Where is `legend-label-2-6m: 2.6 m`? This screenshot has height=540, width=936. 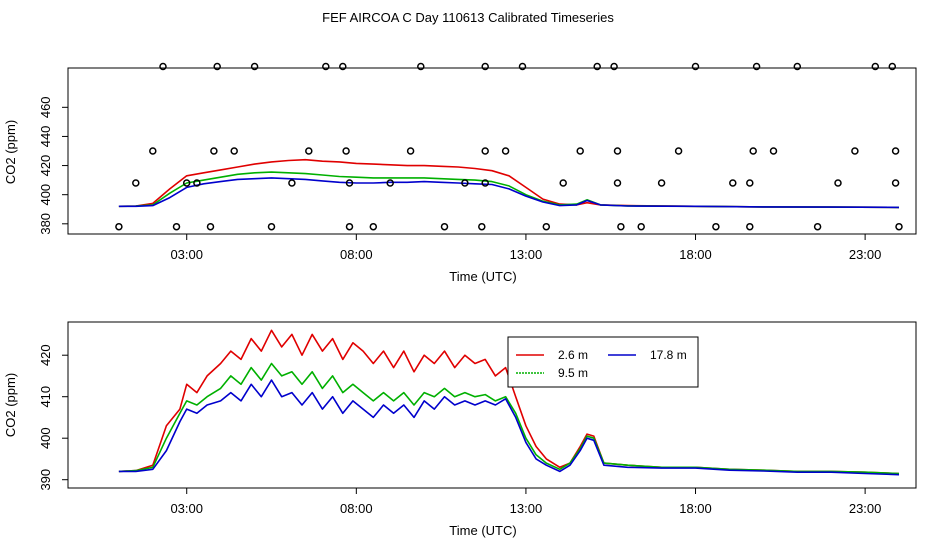 legend-label-2-6m: 2.6 m is located at coordinates (573, 355).